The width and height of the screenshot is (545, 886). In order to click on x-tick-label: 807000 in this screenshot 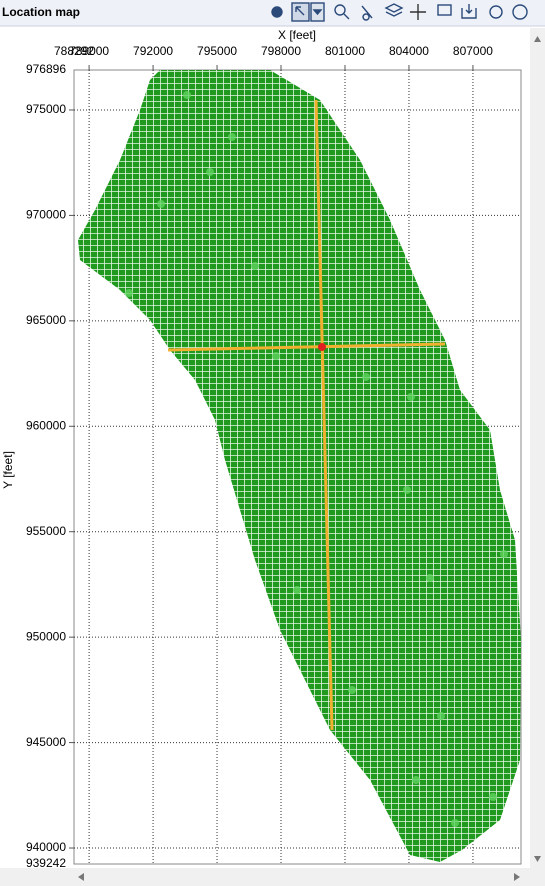, I will do `click(473, 51)`.